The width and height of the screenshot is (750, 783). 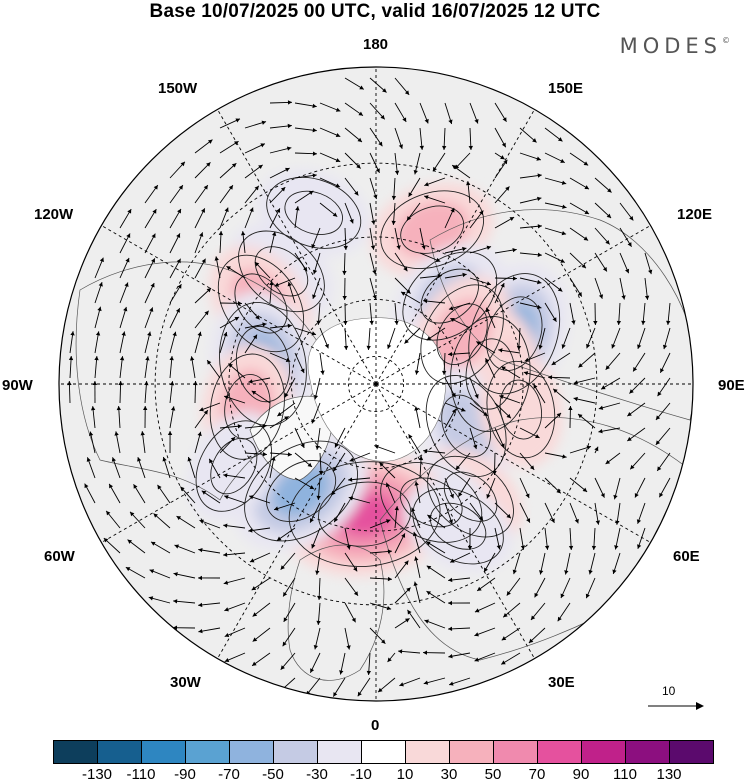 What do you see at coordinates (676, 706) in the screenshot?
I see `reference-vector-arrow` at bounding box center [676, 706].